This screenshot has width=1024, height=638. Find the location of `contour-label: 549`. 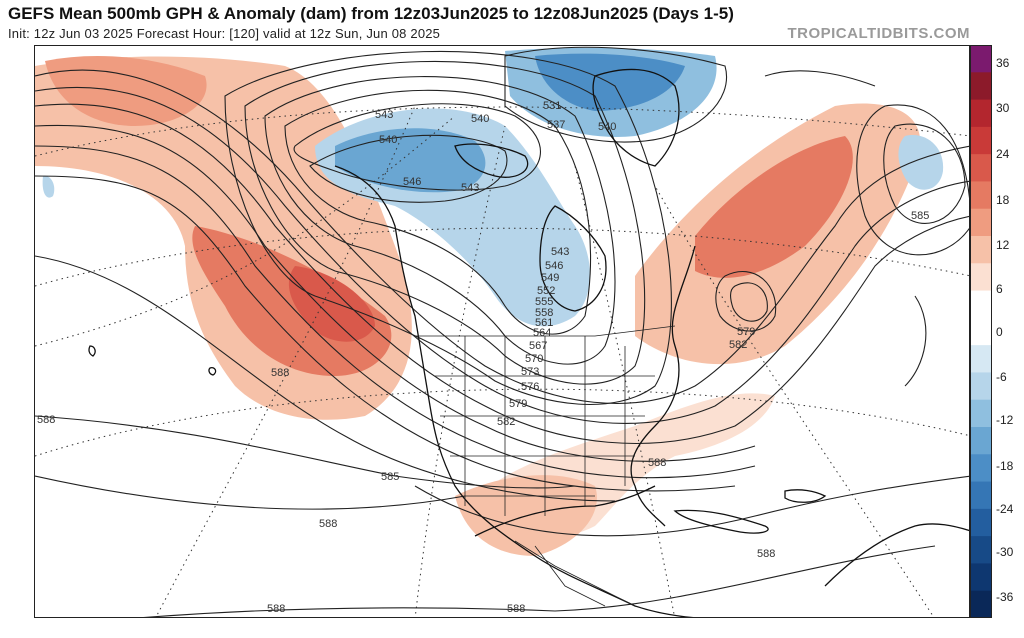

contour-label: 549 is located at coordinates (550, 278).